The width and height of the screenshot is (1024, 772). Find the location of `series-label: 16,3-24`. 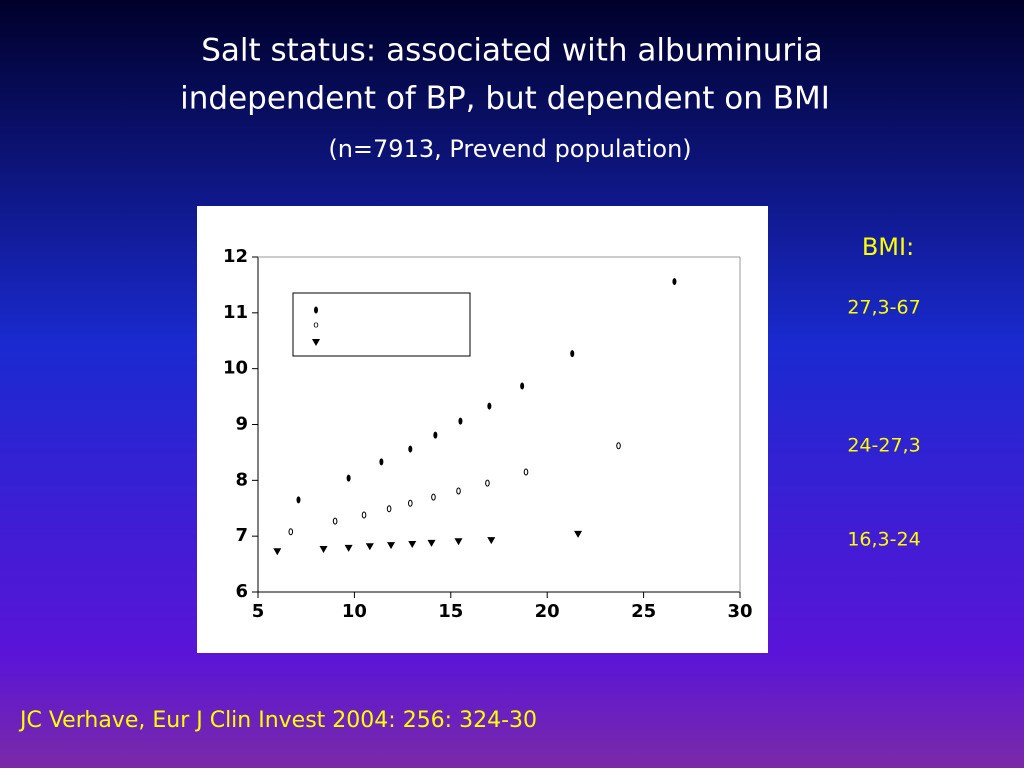

series-label: 16,3-24 is located at coordinates (883, 540).